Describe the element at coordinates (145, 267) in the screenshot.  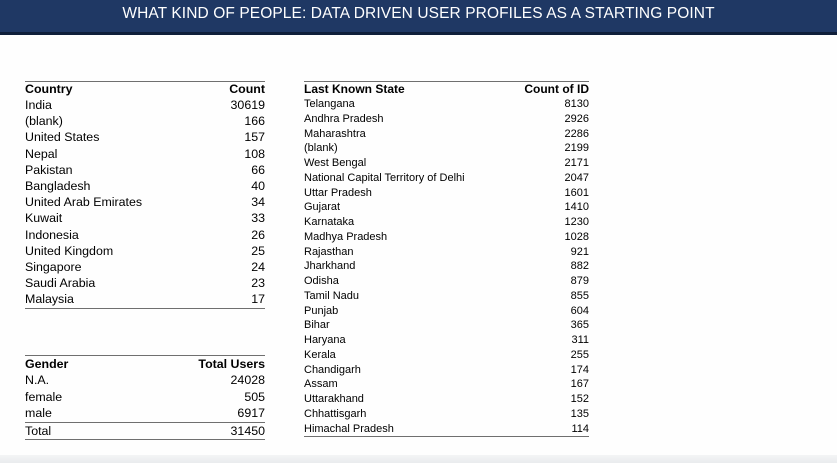
I see `table-row: Singapore 24` at that location.